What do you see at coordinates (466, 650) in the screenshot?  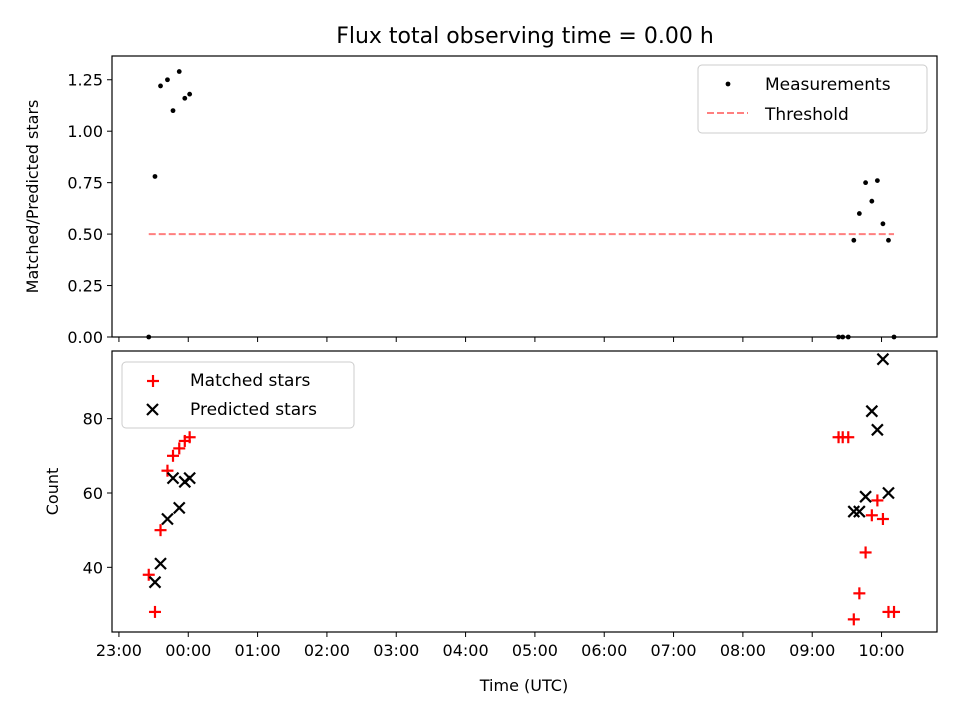 I see `x-tick-label: 04:00` at bounding box center [466, 650].